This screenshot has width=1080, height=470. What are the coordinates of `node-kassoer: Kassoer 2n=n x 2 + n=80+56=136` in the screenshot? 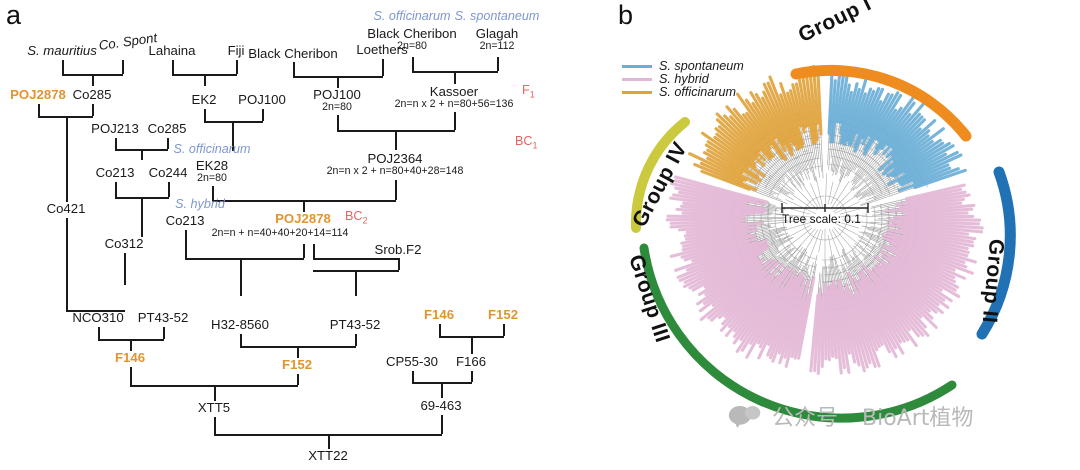 It's located at (454, 97).